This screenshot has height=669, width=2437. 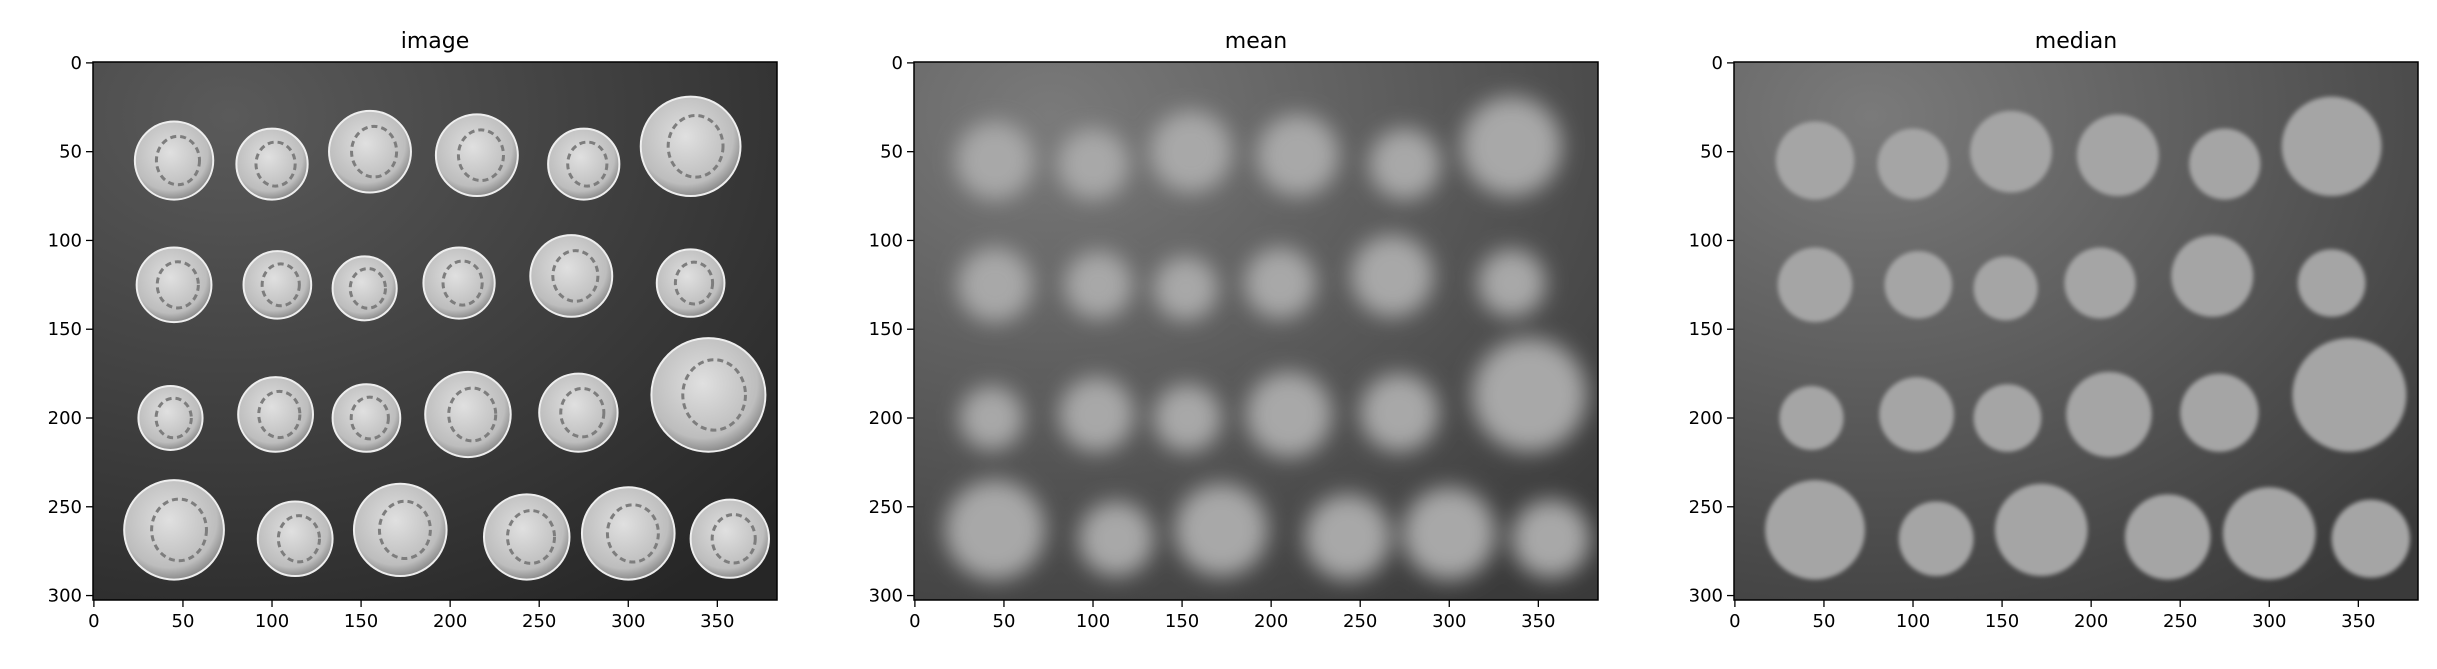 I want to click on x-tick-label: 150, so click(x=1182, y=621).